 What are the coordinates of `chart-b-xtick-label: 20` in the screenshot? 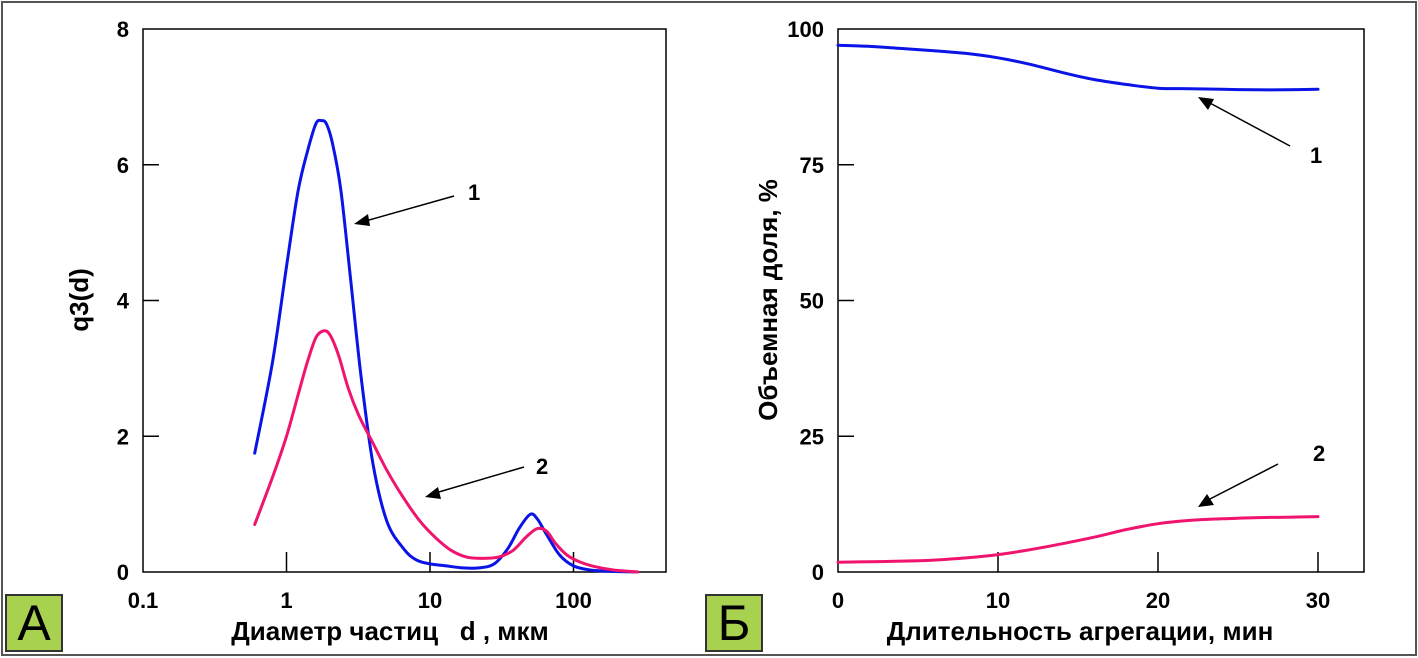 It's located at (1158, 600).